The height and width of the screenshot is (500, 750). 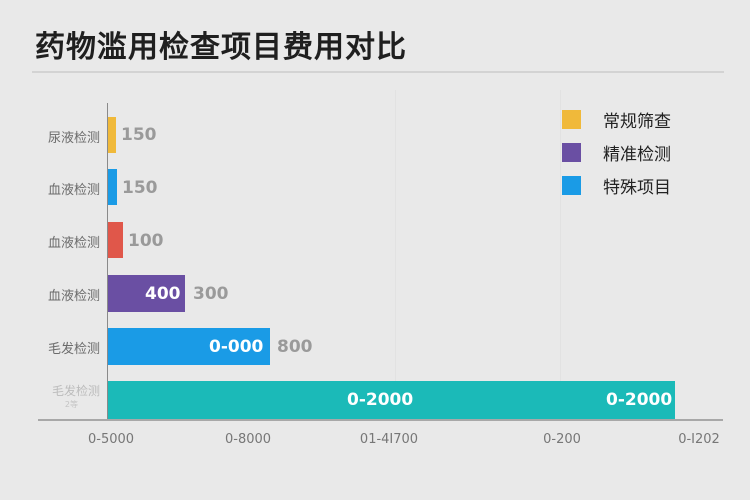 What do you see at coordinates (637, 188) in the screenshot?
I see `legend-label: 特殊项目` at bounding box center [637, 188].